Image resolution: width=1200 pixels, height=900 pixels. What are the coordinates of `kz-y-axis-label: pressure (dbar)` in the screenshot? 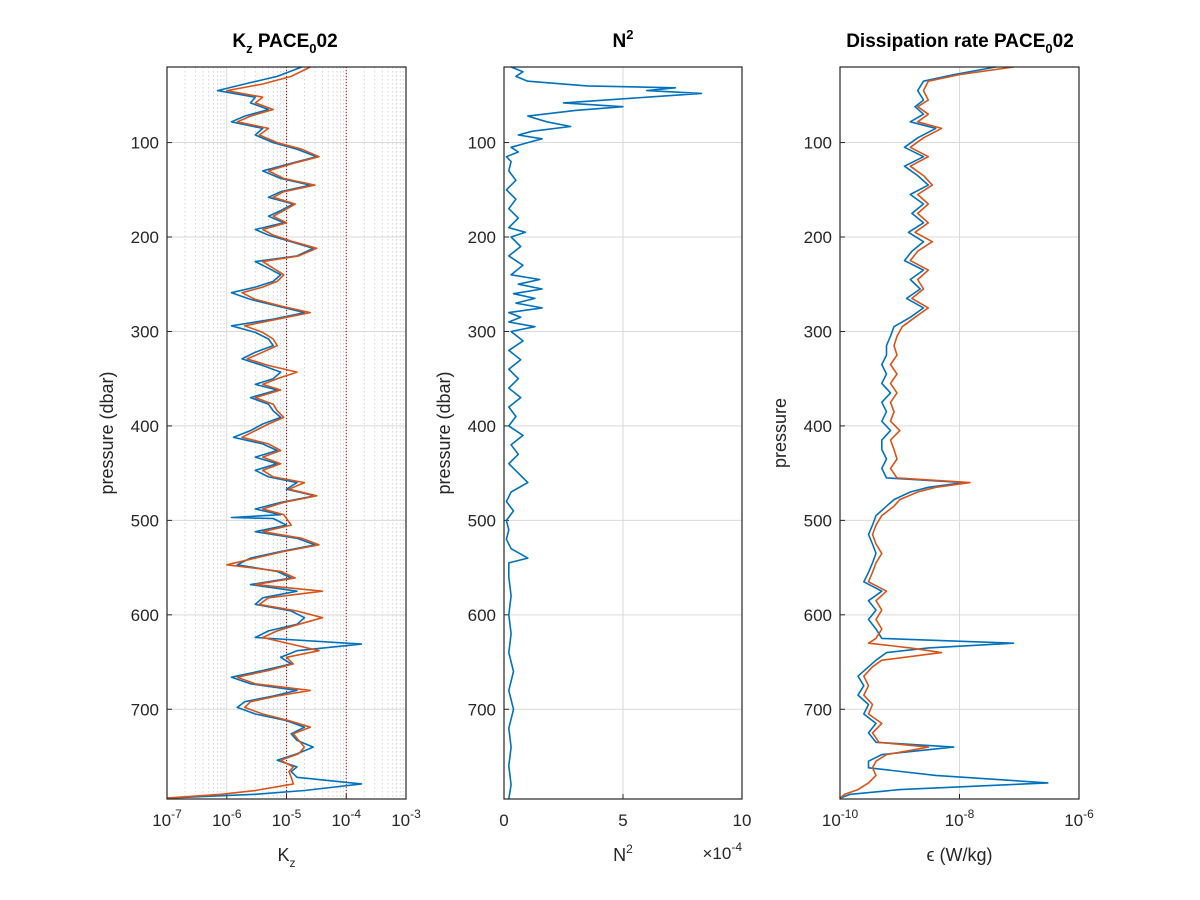 It's located at (107, 432).